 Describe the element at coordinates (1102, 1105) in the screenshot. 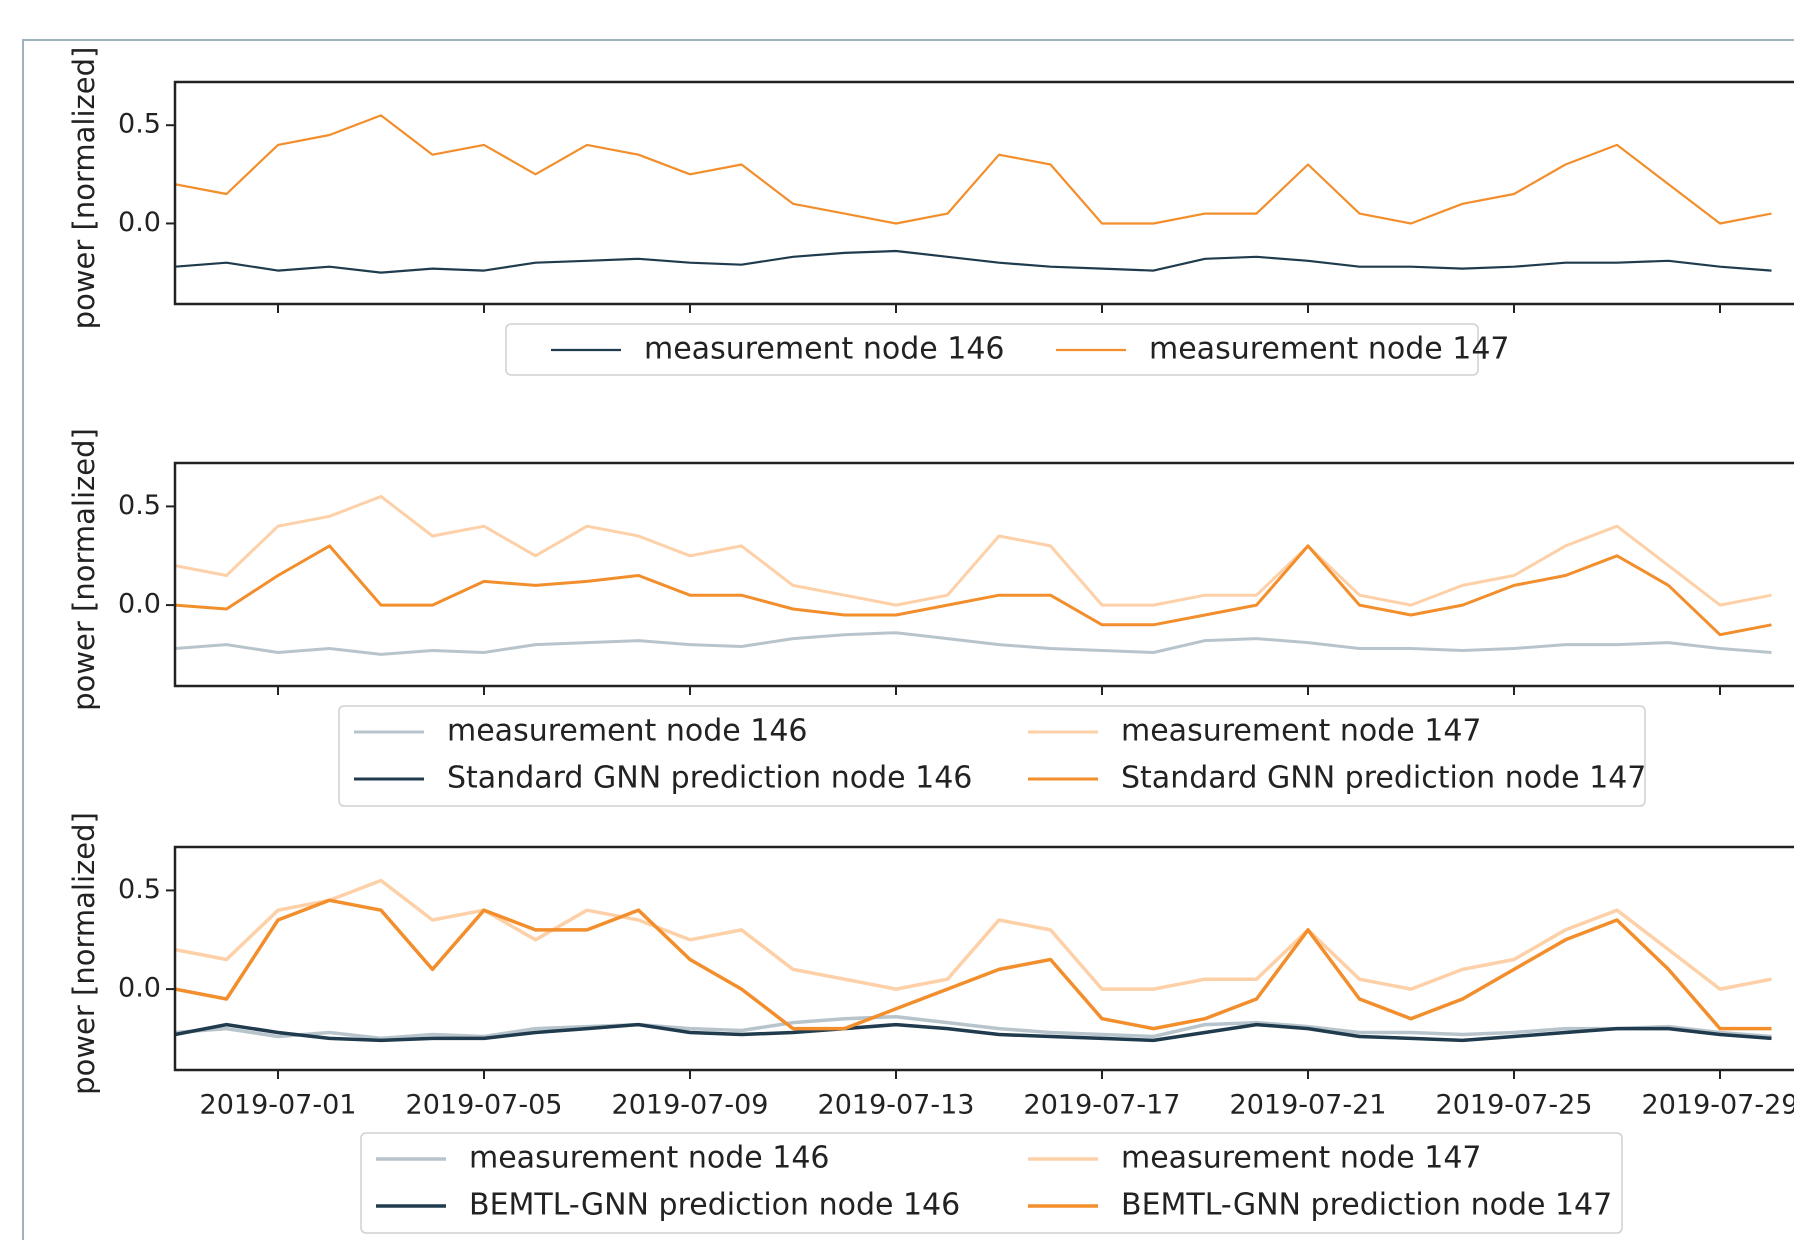

I see `x-tick-label: 2019-07-17` at that location.